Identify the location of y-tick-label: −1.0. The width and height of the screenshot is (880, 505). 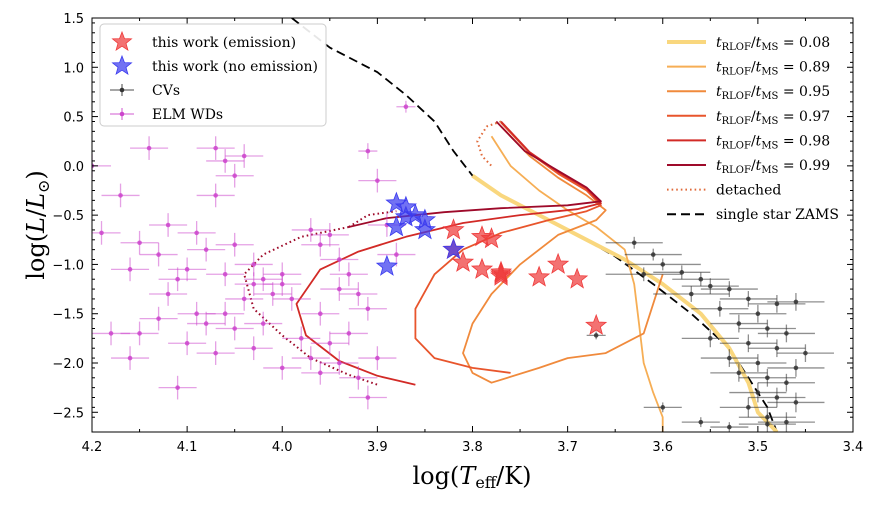
(68, 265).